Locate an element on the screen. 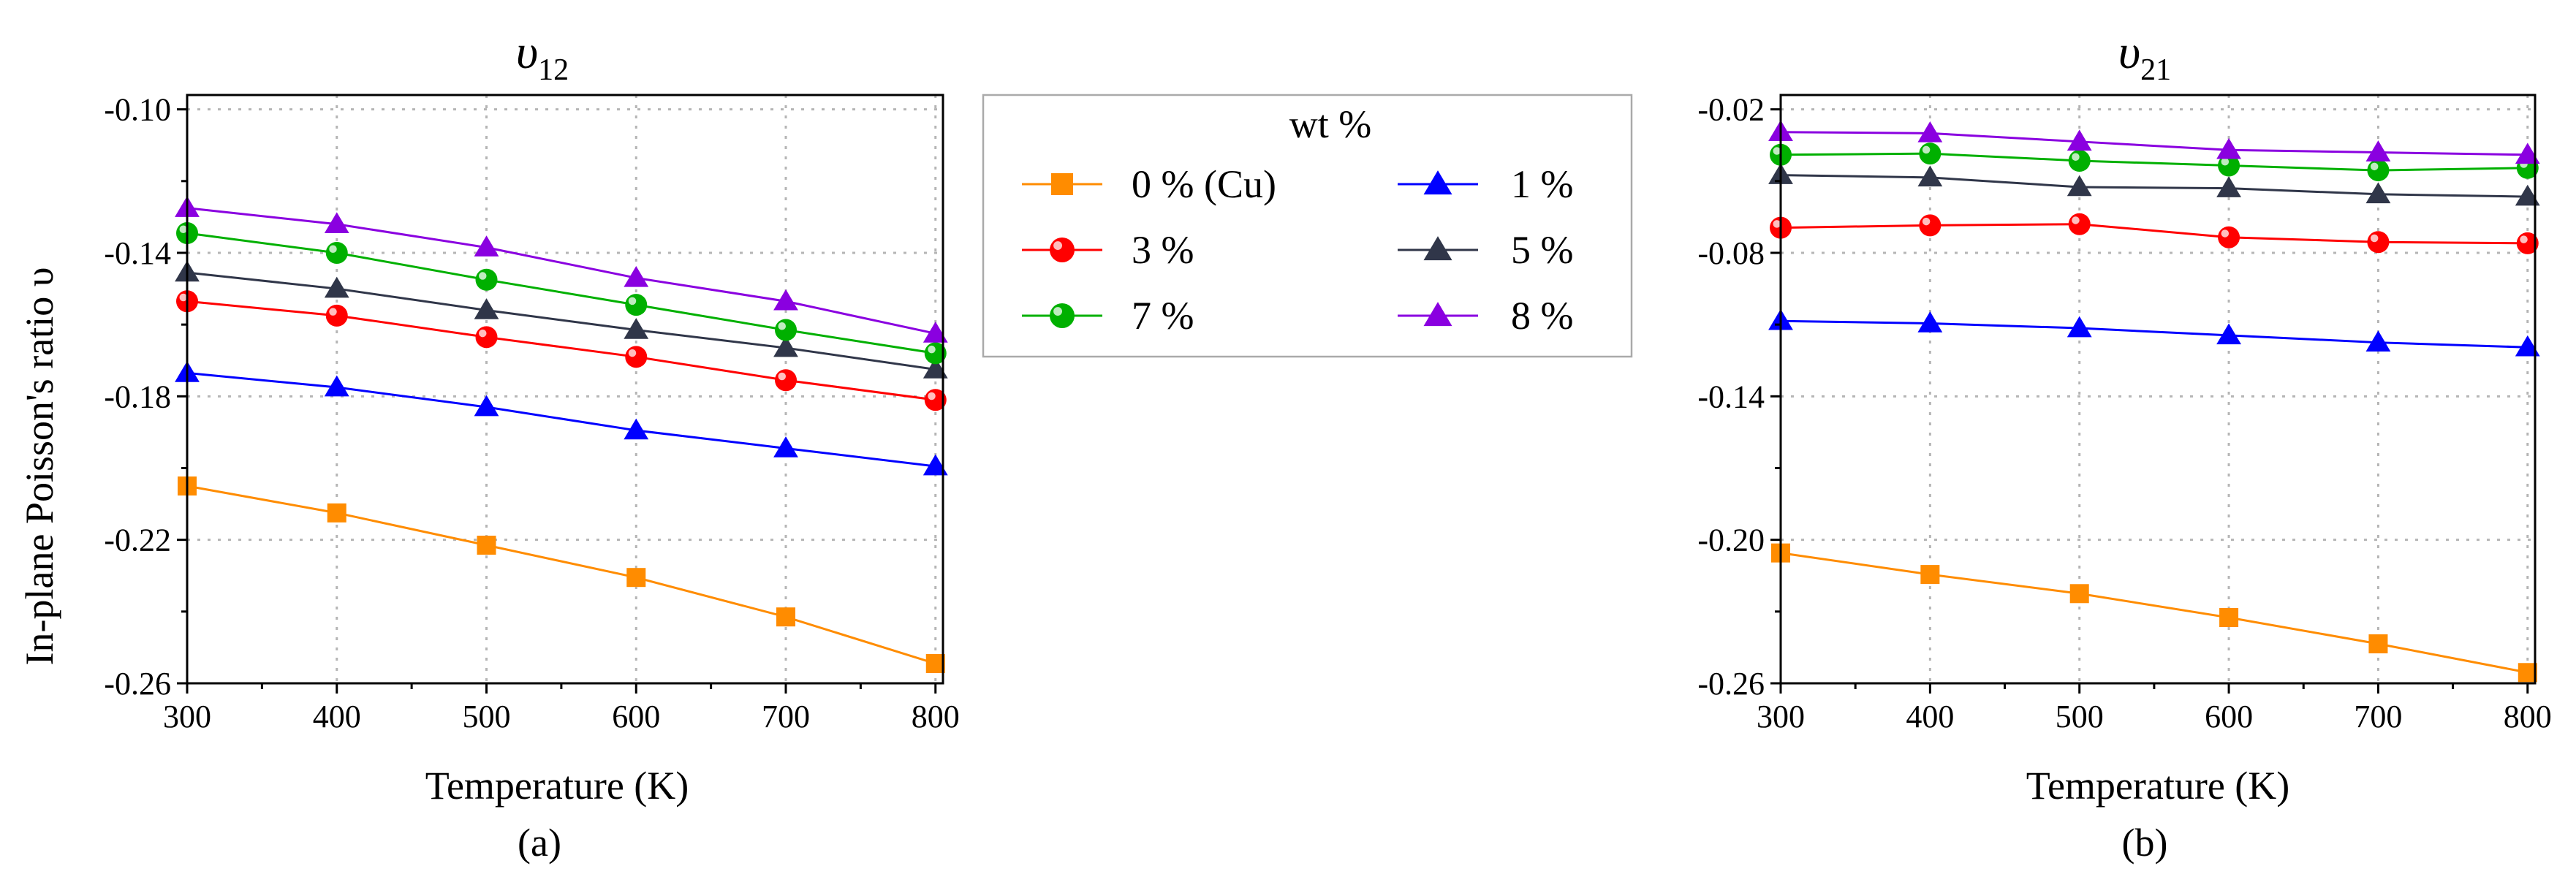 The width and height of the screenshot is (2576, 885). a-xtick-label-500: 500 is located at coordinates (487, 716).